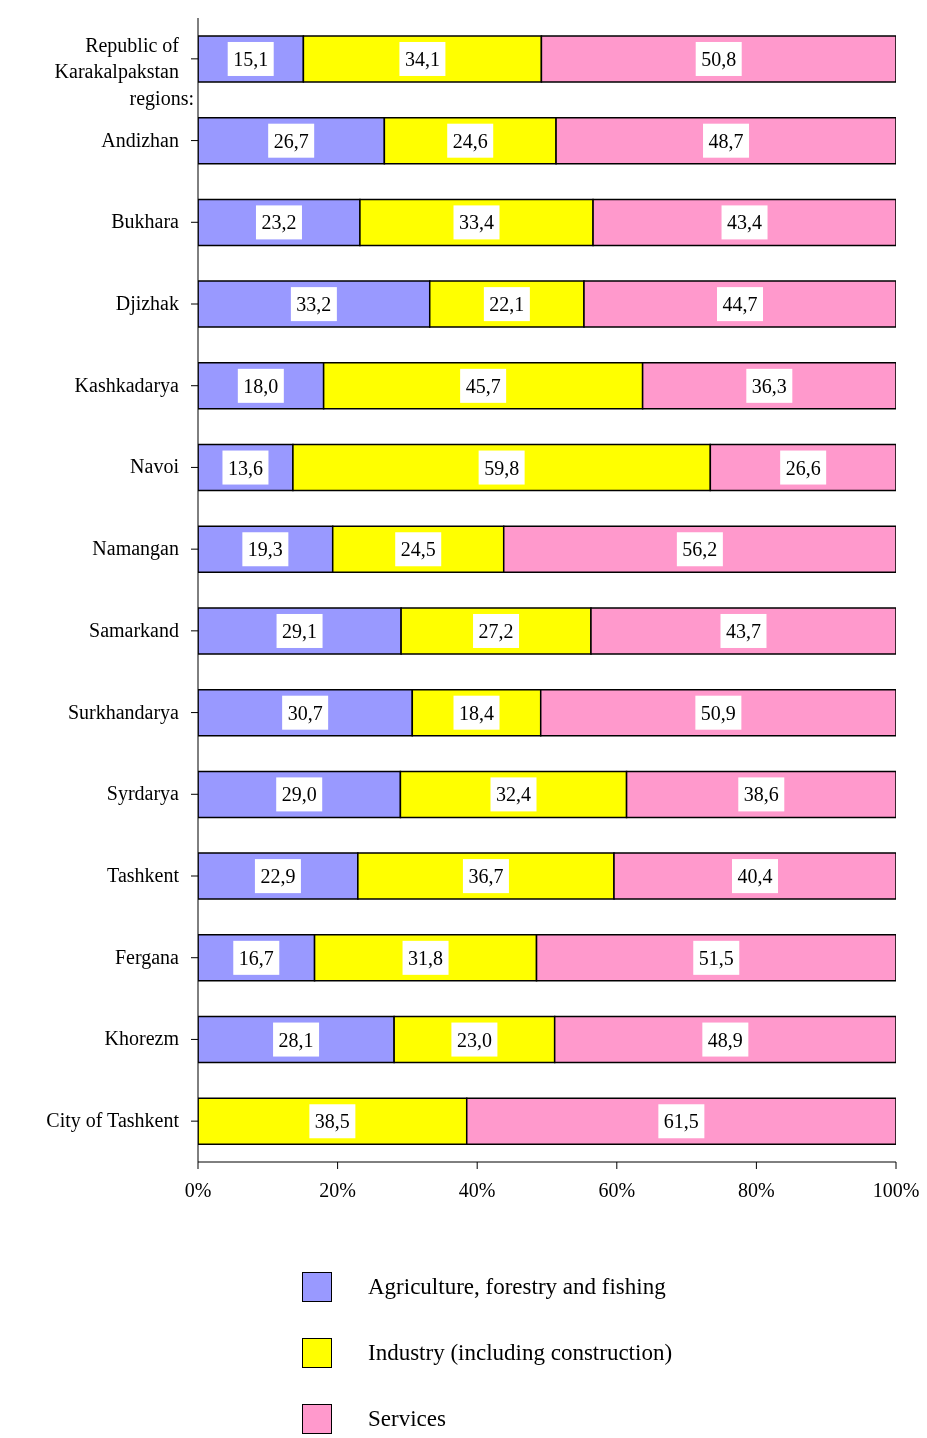 This screenshot has width=927, height=1438. I want to click on data-label: 31,8, so click(426, 957).